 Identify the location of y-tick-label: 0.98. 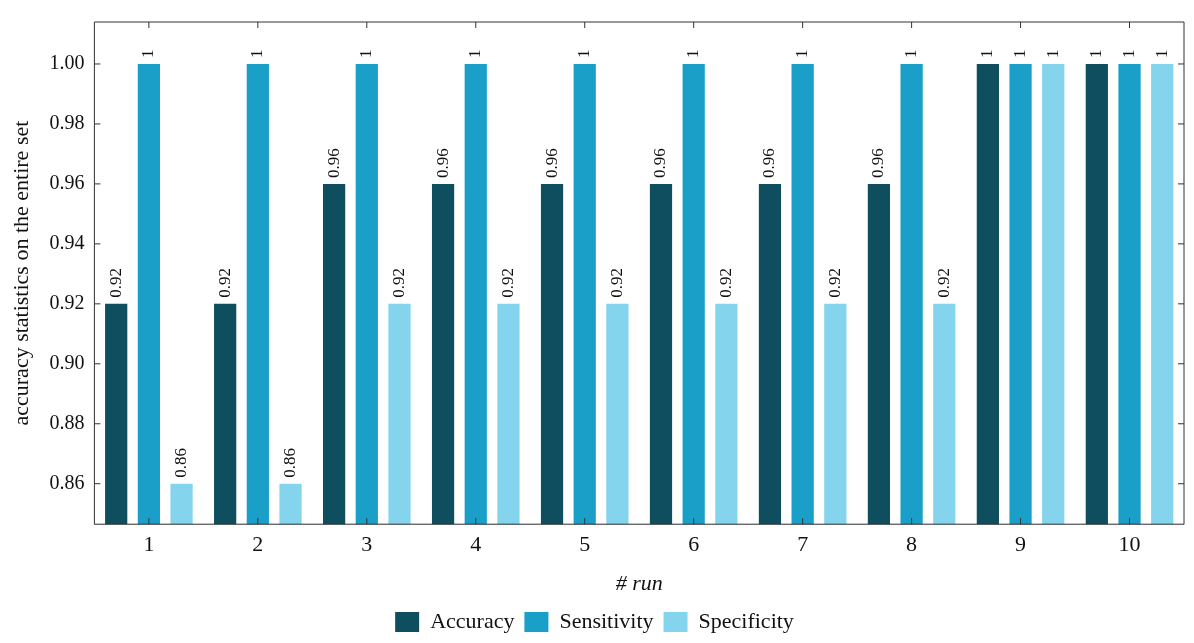
(67, 122).